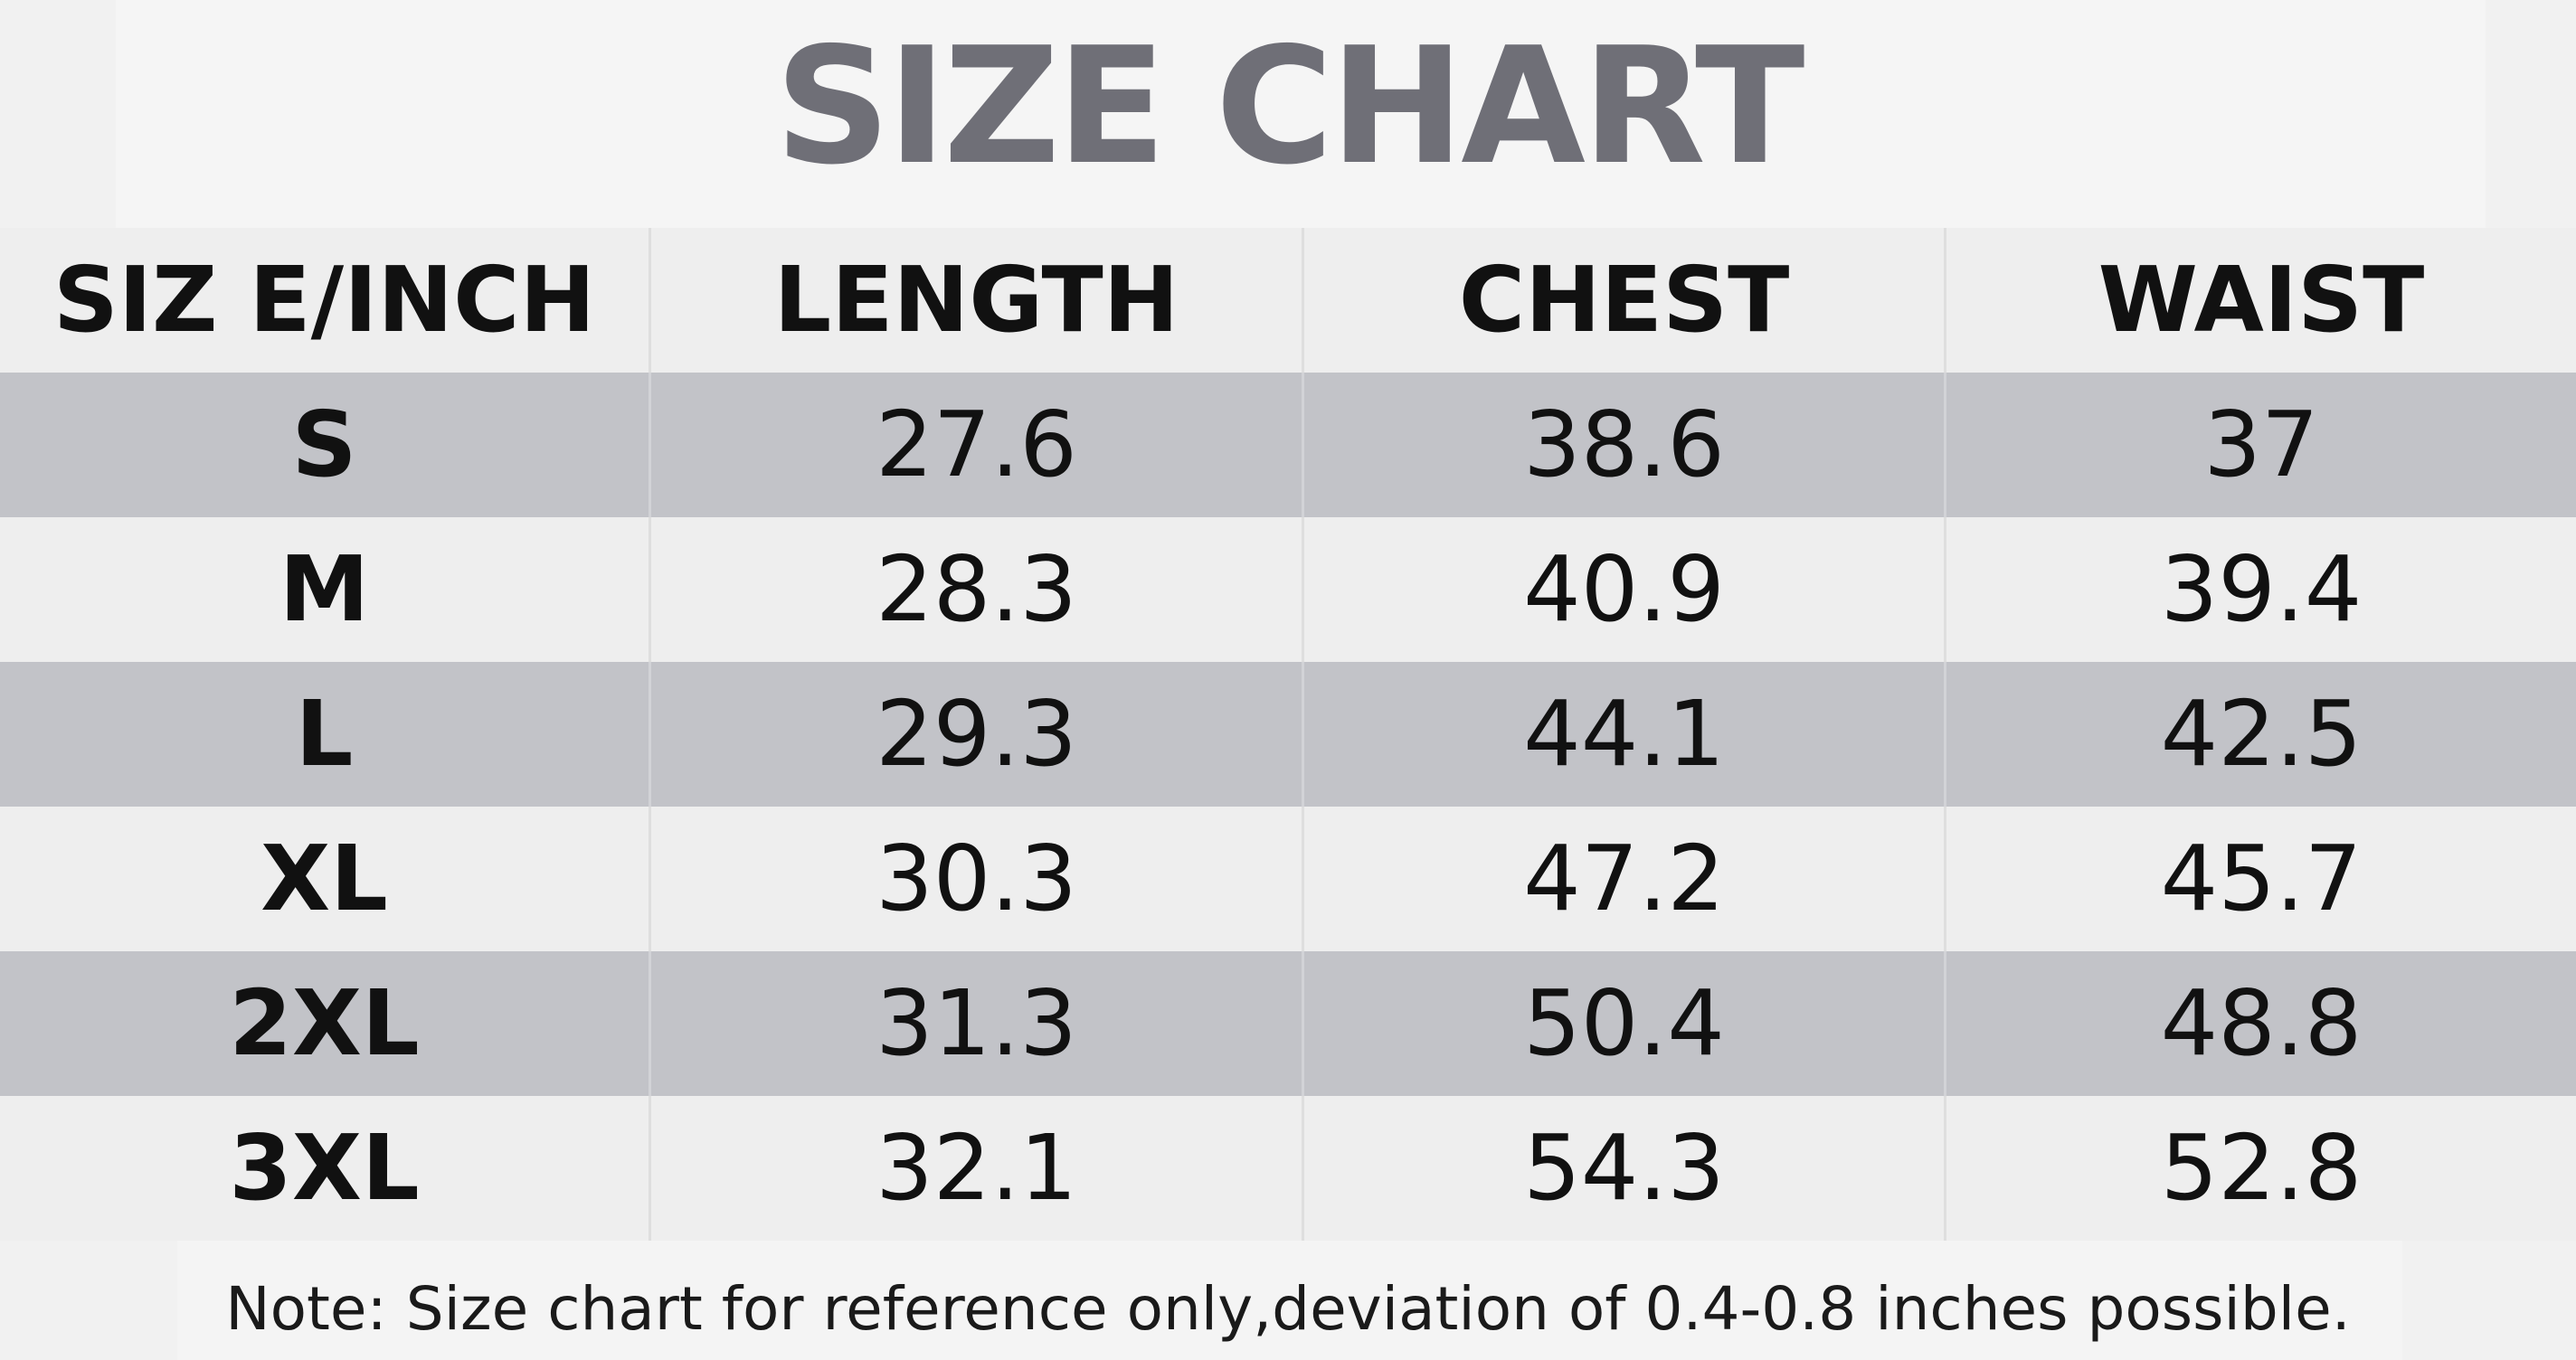 This screenshot has width=2576, height=1360. Describe the element at coordinates (325, 445) in the screenshot. I see `table-cell-size: S` at that location.